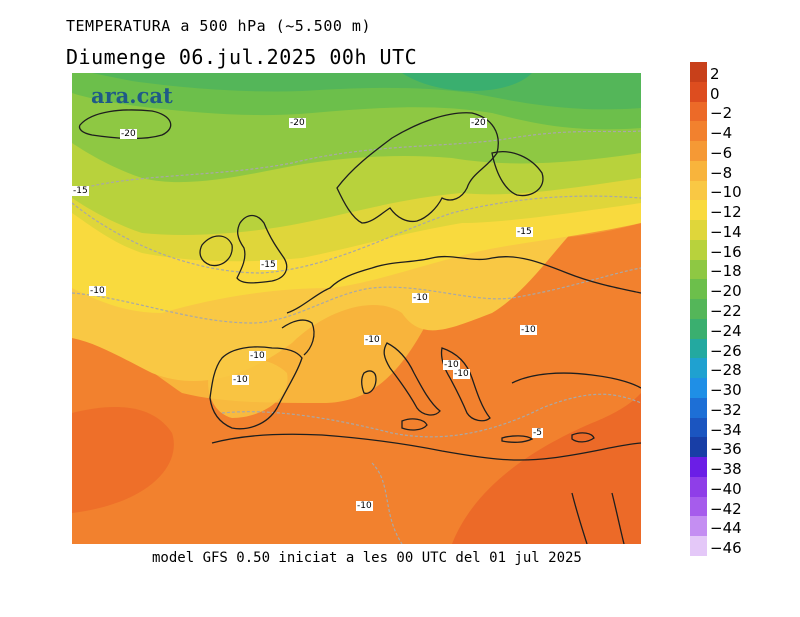 This screenshot has width=800, height=617. What do you see at coordinates (721, 152) in the screenshot?
I see `colorbar-label: −6` at bounding box center [721, 152].